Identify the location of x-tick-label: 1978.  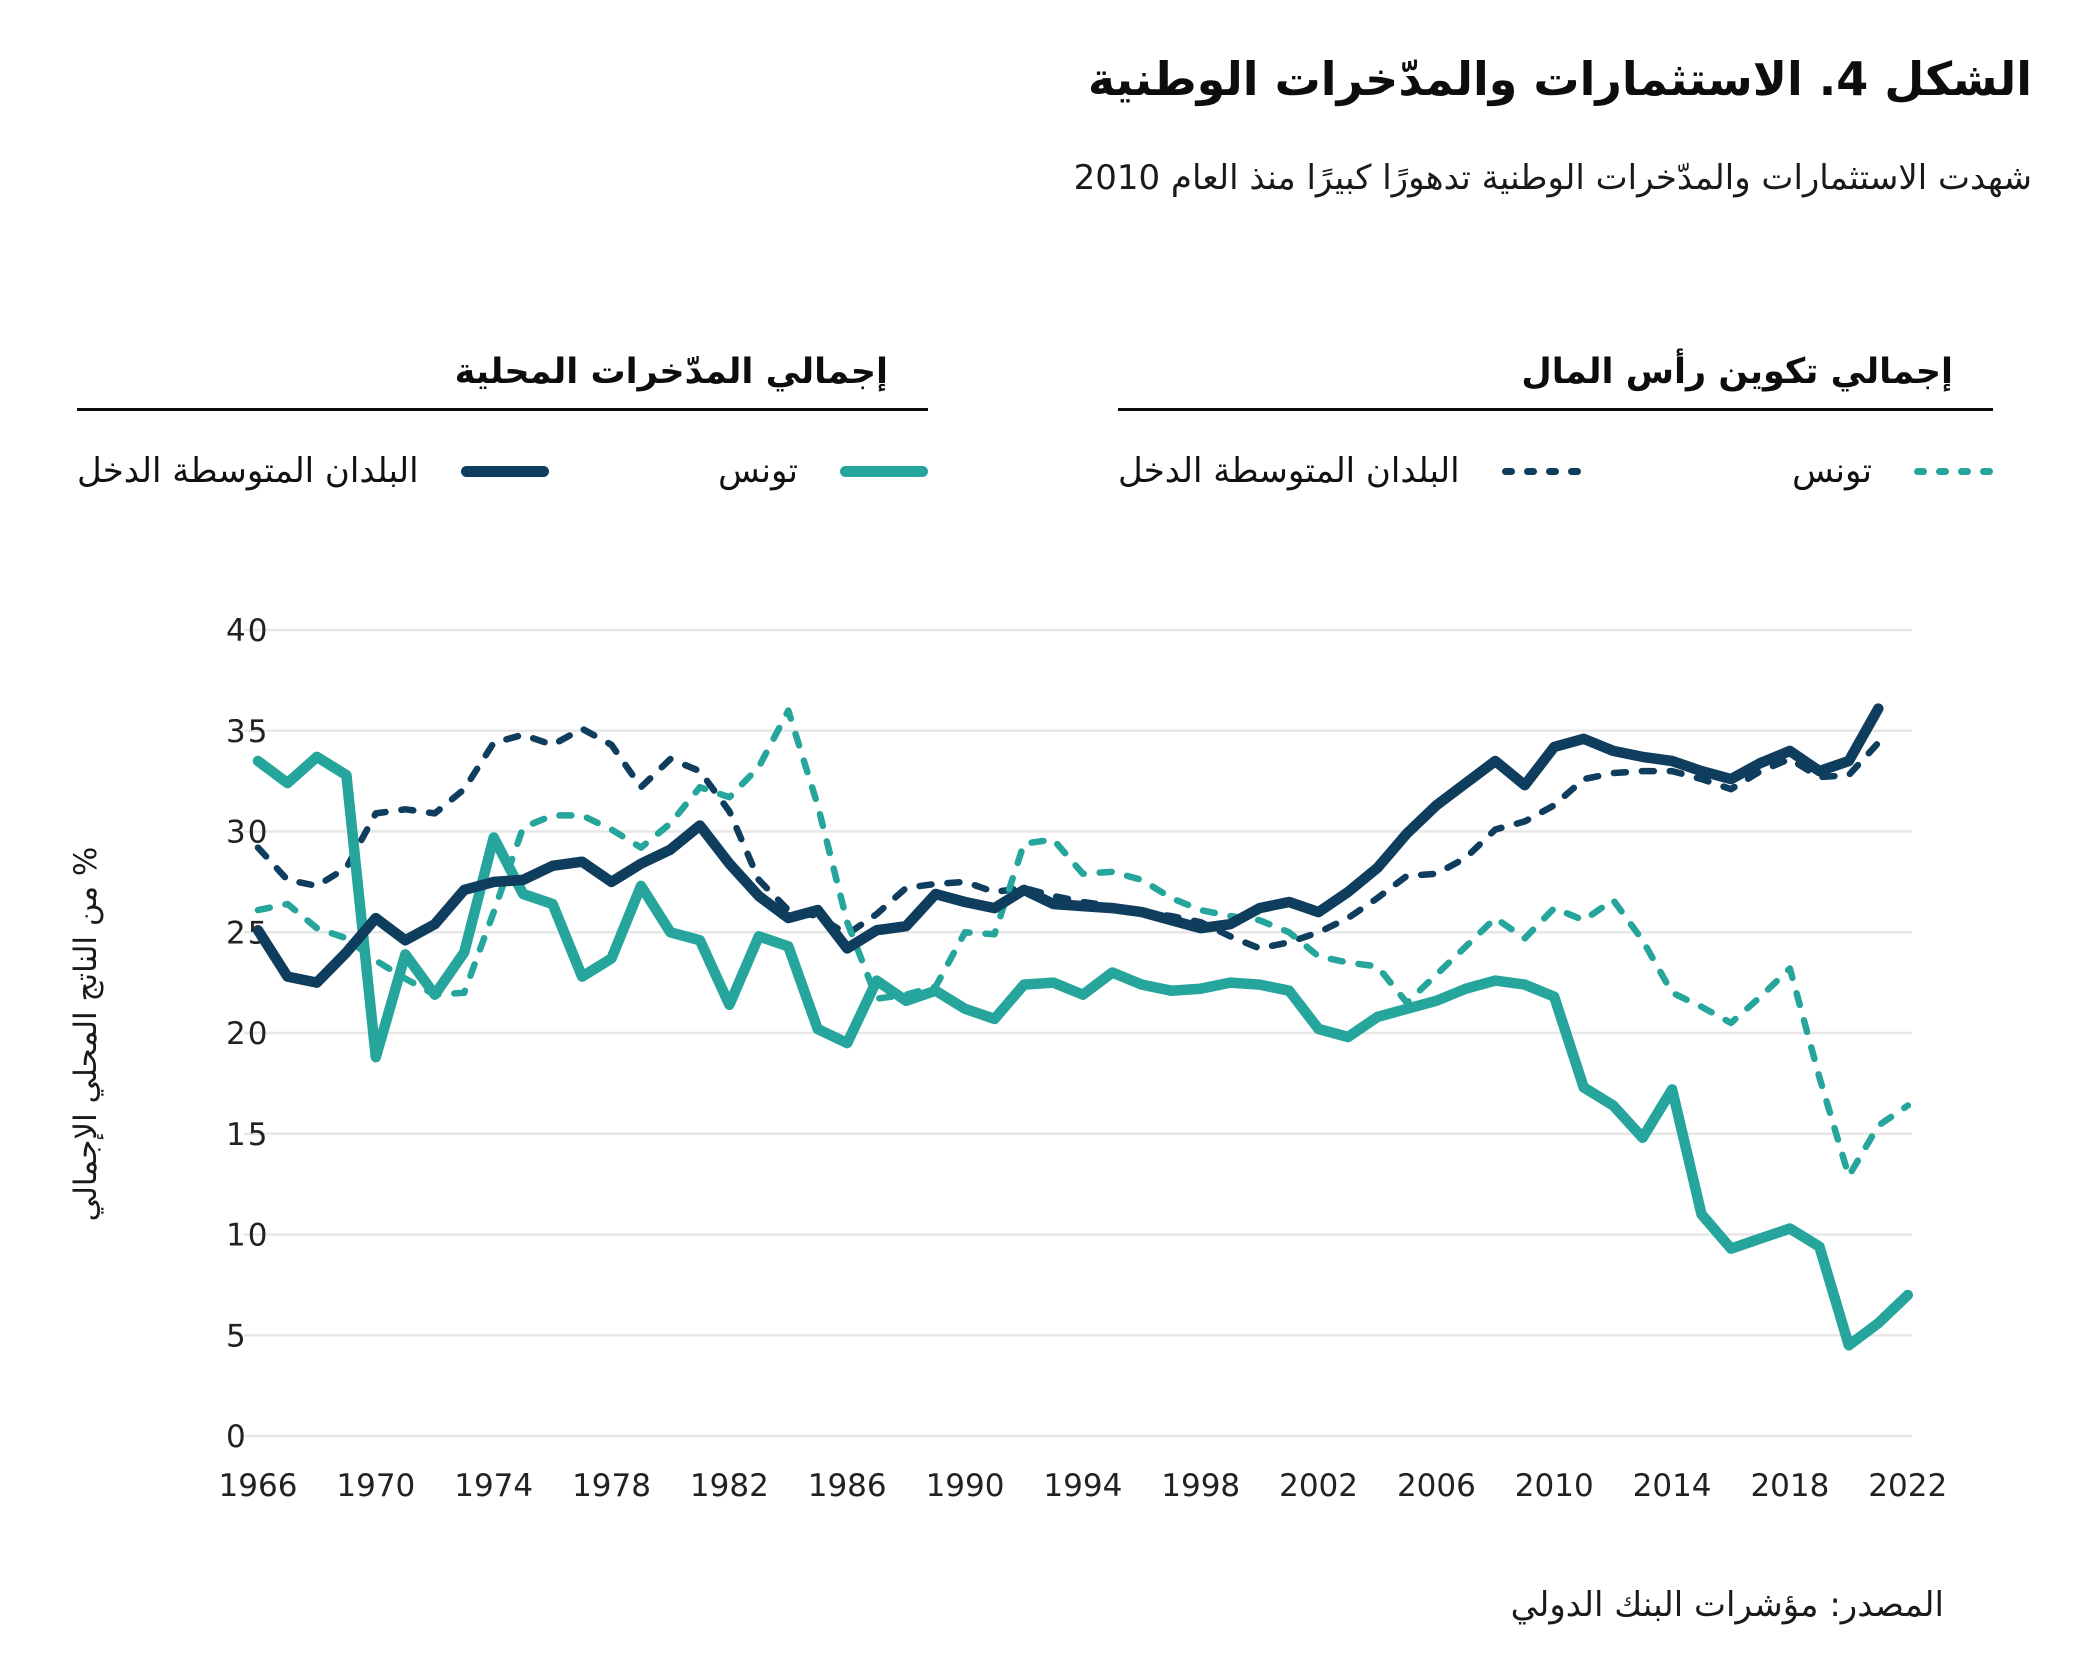
(611, 1486).